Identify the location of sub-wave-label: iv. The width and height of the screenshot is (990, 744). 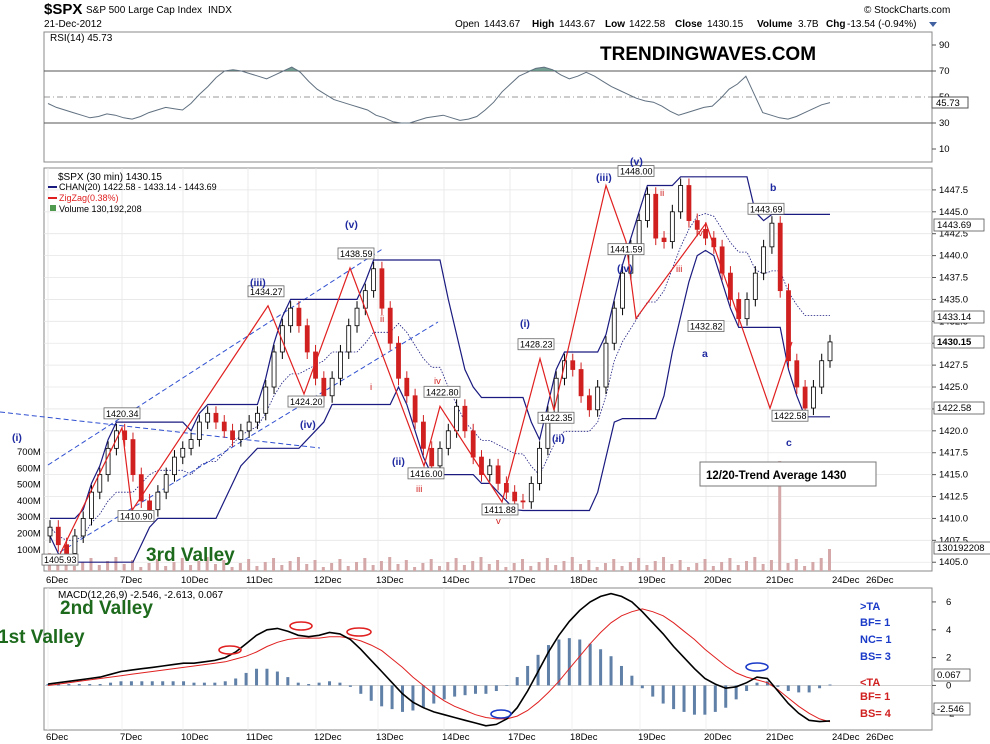
(437, 381).